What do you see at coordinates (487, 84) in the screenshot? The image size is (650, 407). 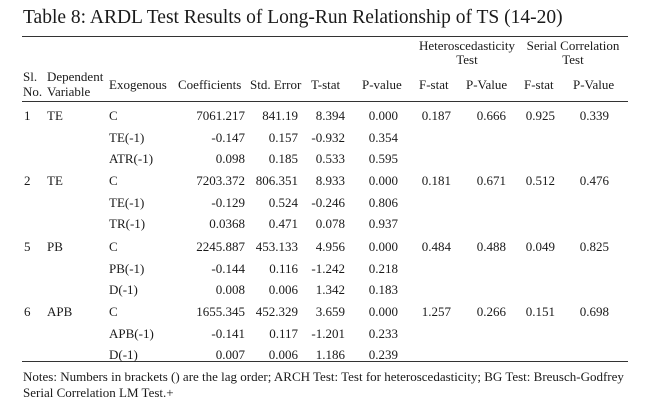 I see `col-header-hetero-p-value: P-Value` at bounding box center [487, 84].